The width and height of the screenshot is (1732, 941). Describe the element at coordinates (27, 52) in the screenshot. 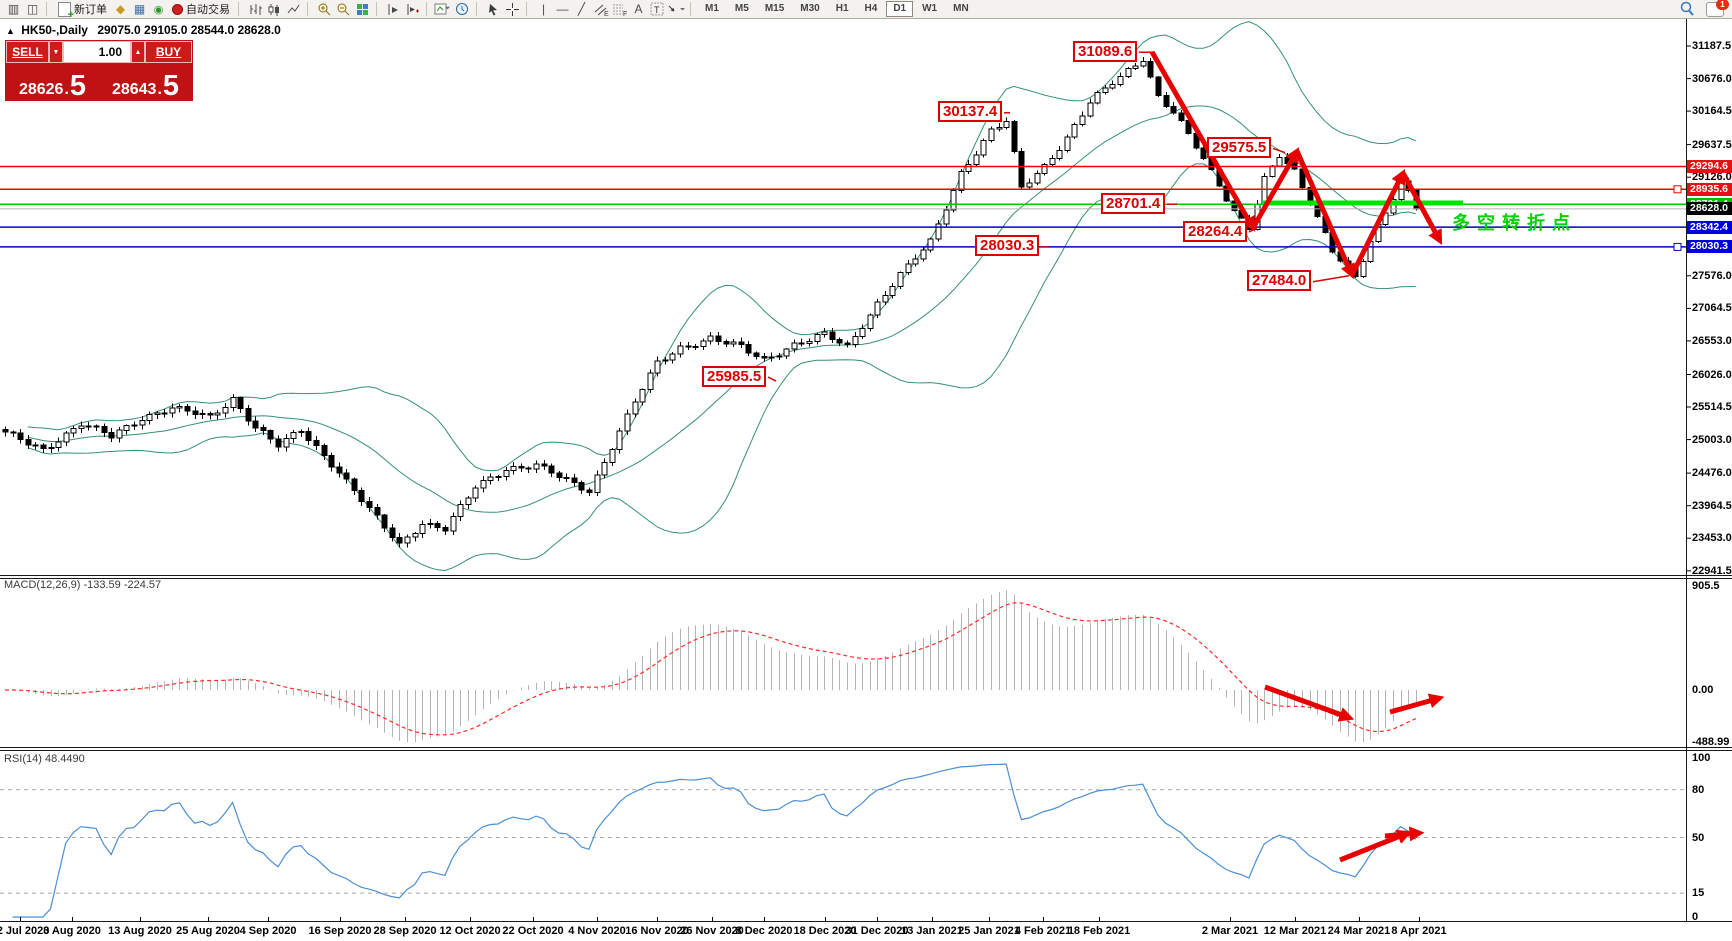

I see `sell-button: SELL` at that location.